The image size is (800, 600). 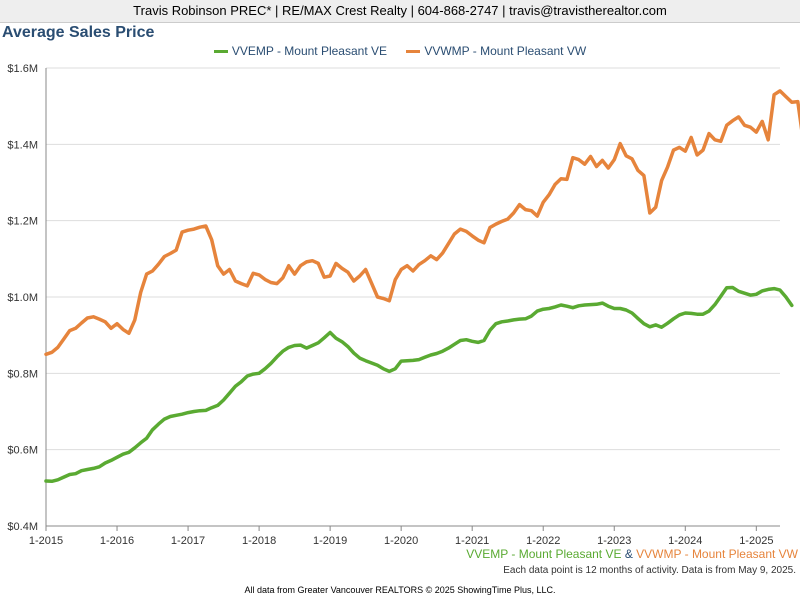 I want to click on legend-swatch-series-b, so click(x=413, y=52).